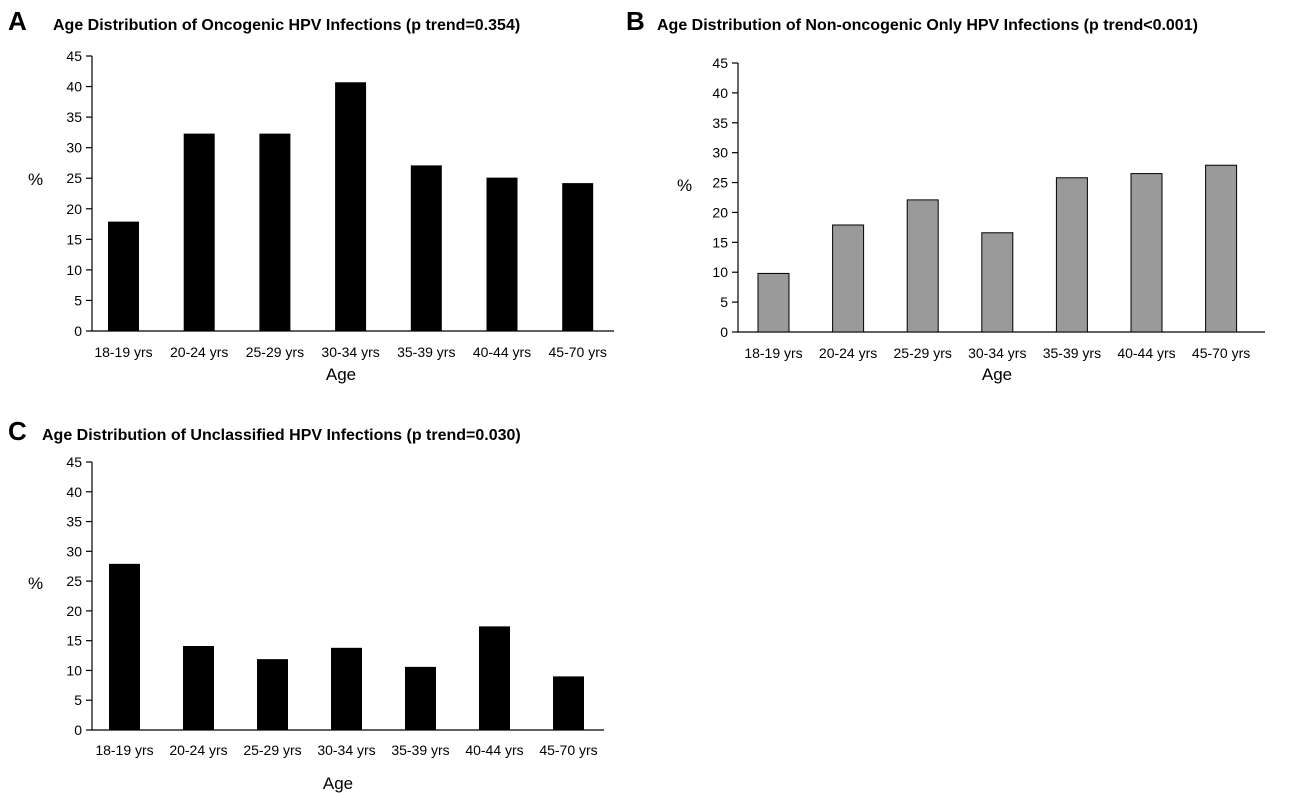  I want to click on panel-a-y-tick-label: 15, so click(74, 239).